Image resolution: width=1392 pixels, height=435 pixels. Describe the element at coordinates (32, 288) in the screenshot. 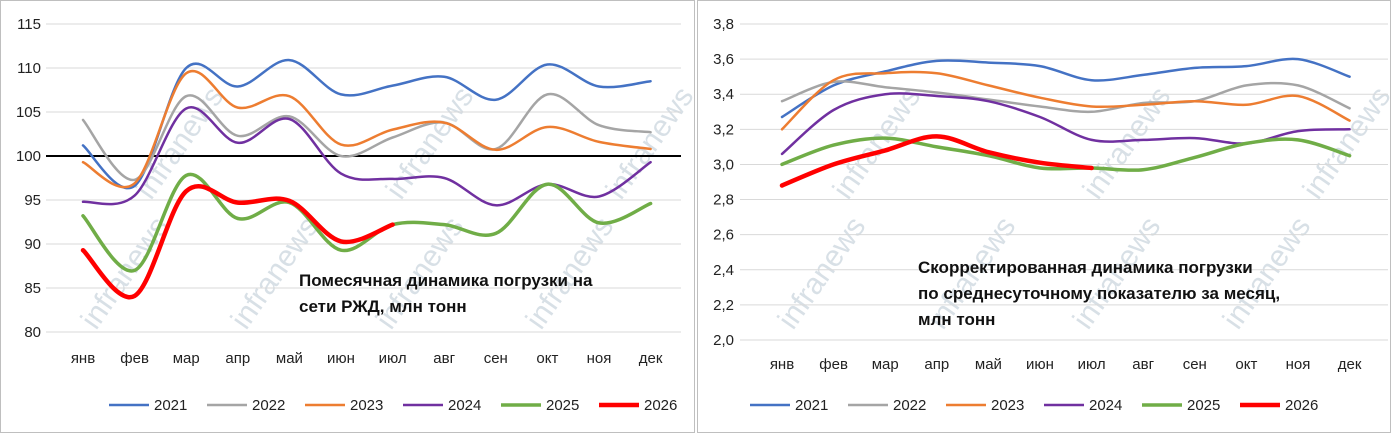

I see `y-tick-label: 85` at that location.